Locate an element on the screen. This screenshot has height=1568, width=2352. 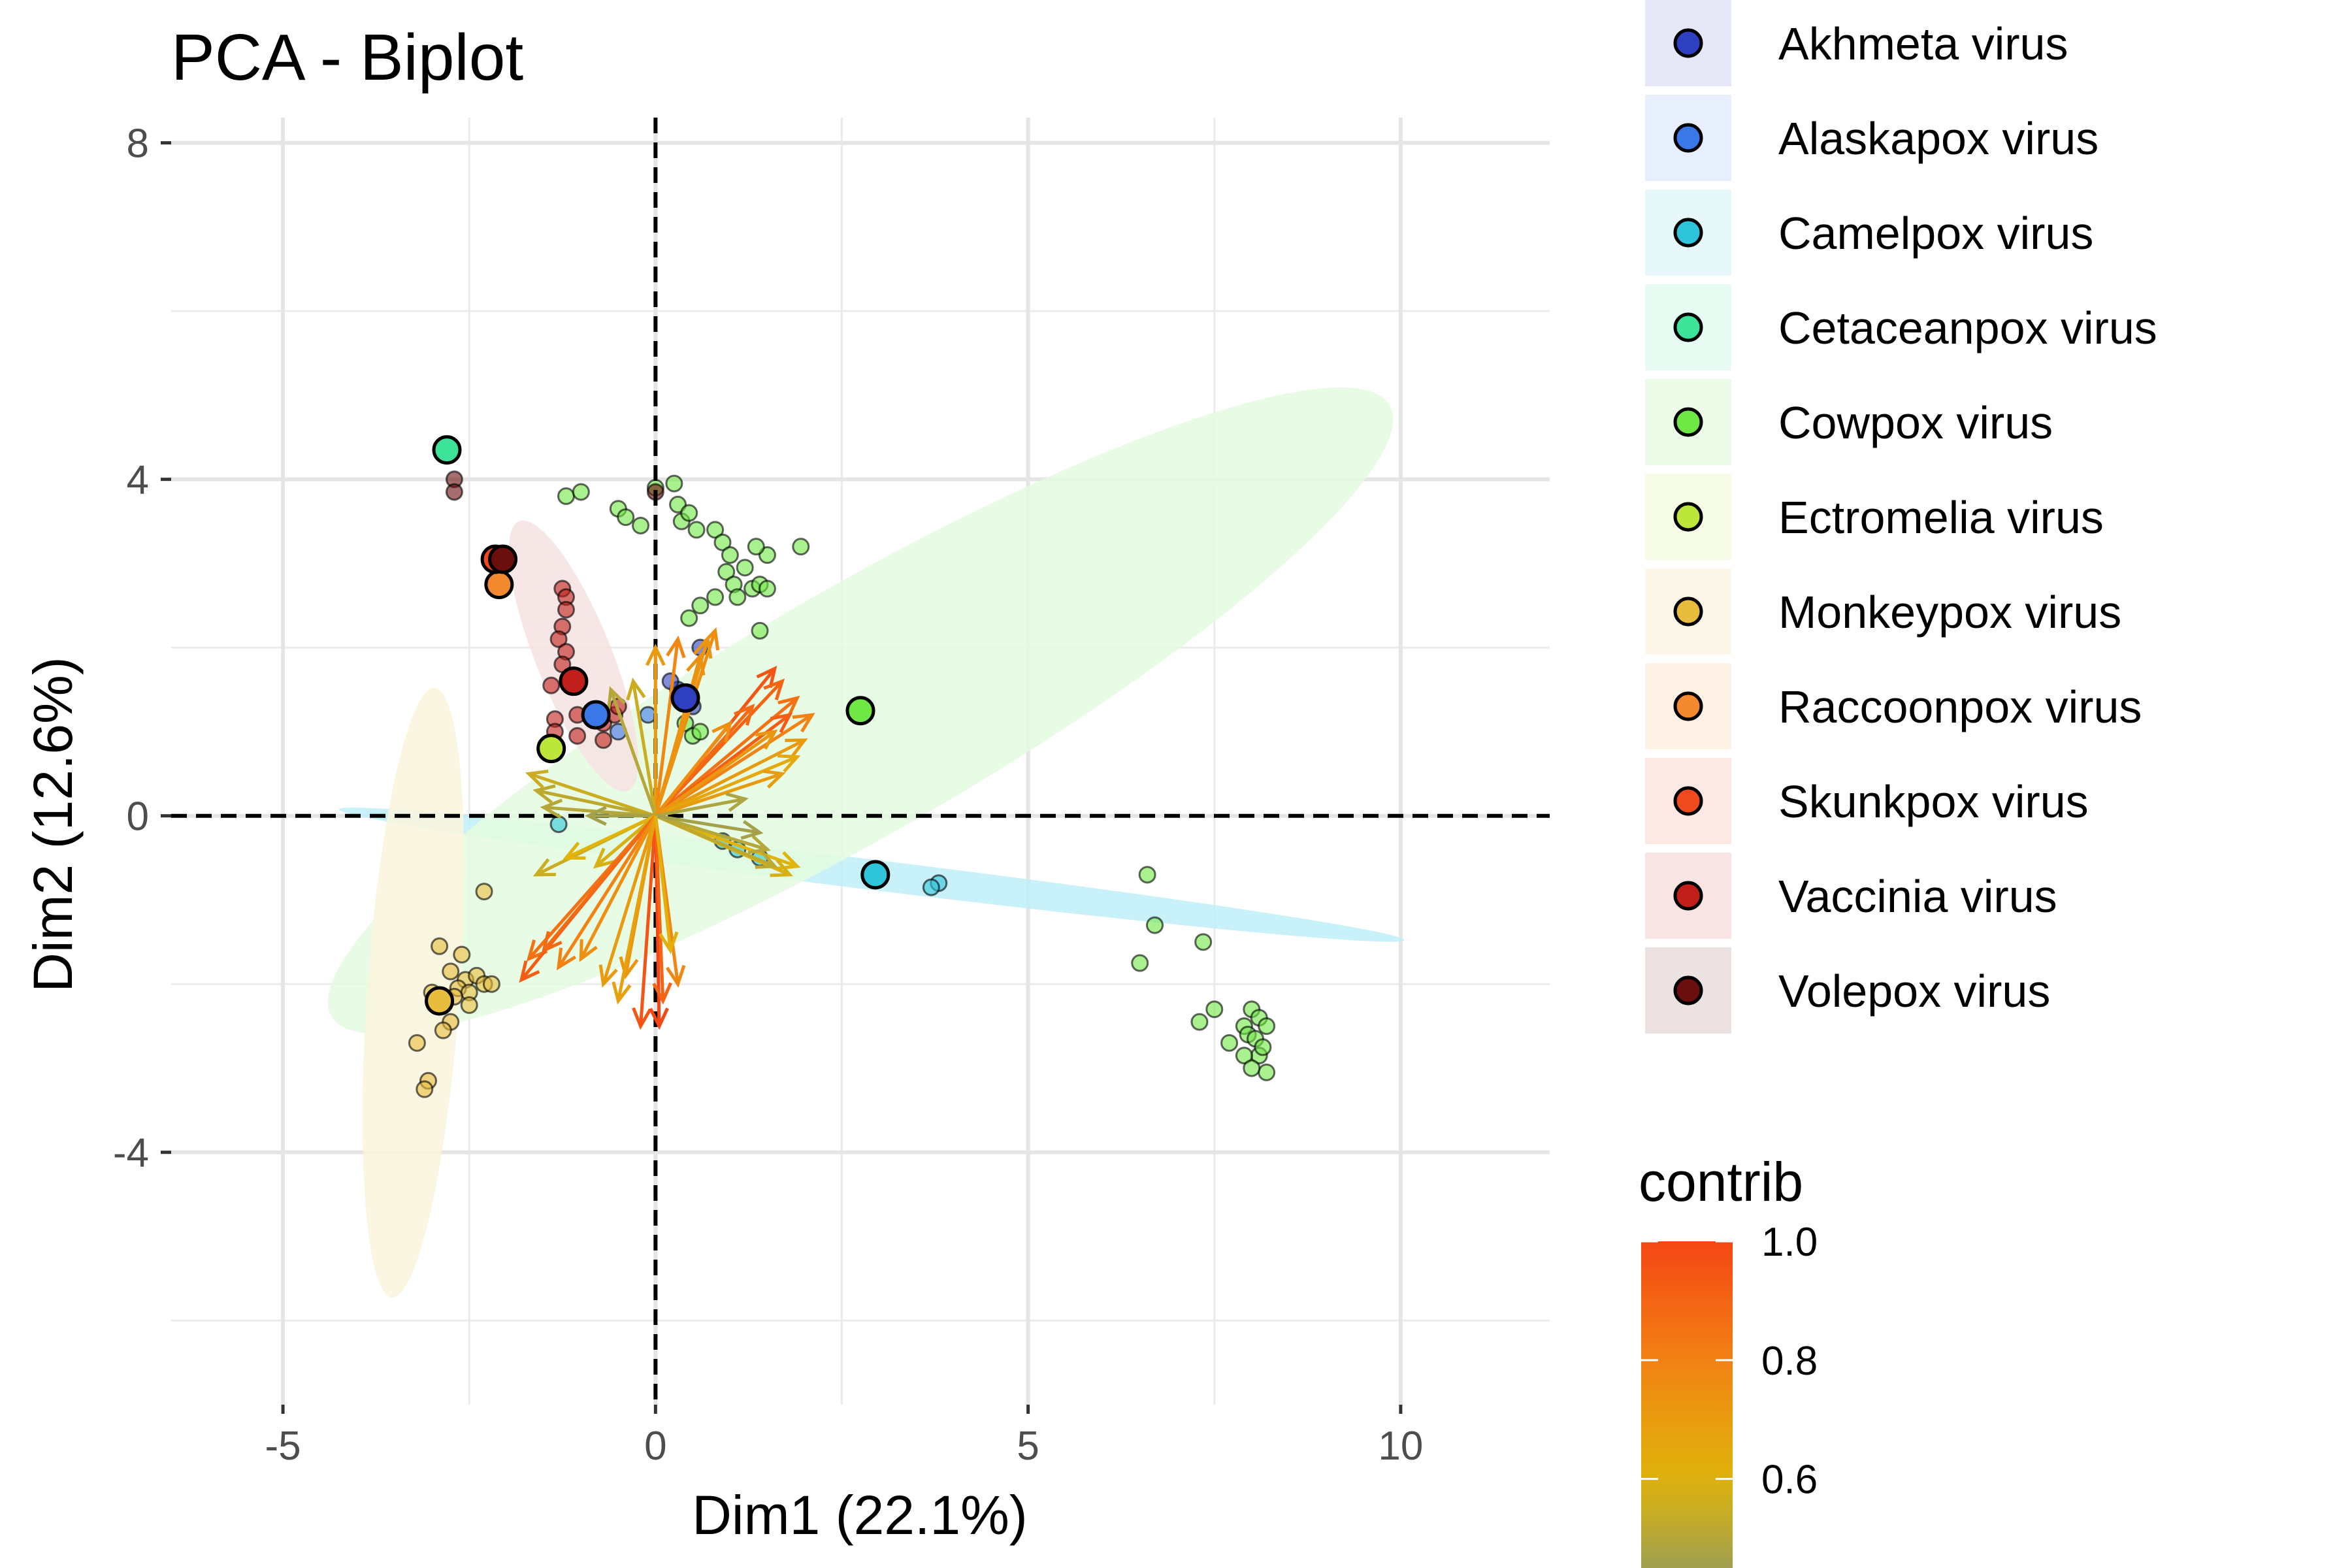
x-tick-label: 5 is located at coordinates (1028, 1446).